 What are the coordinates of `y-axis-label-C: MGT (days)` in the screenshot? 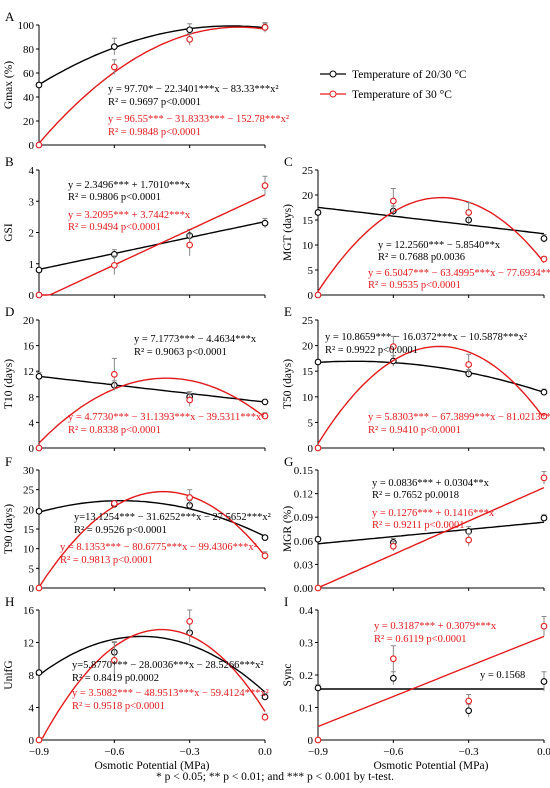 It's located at (288, 232).